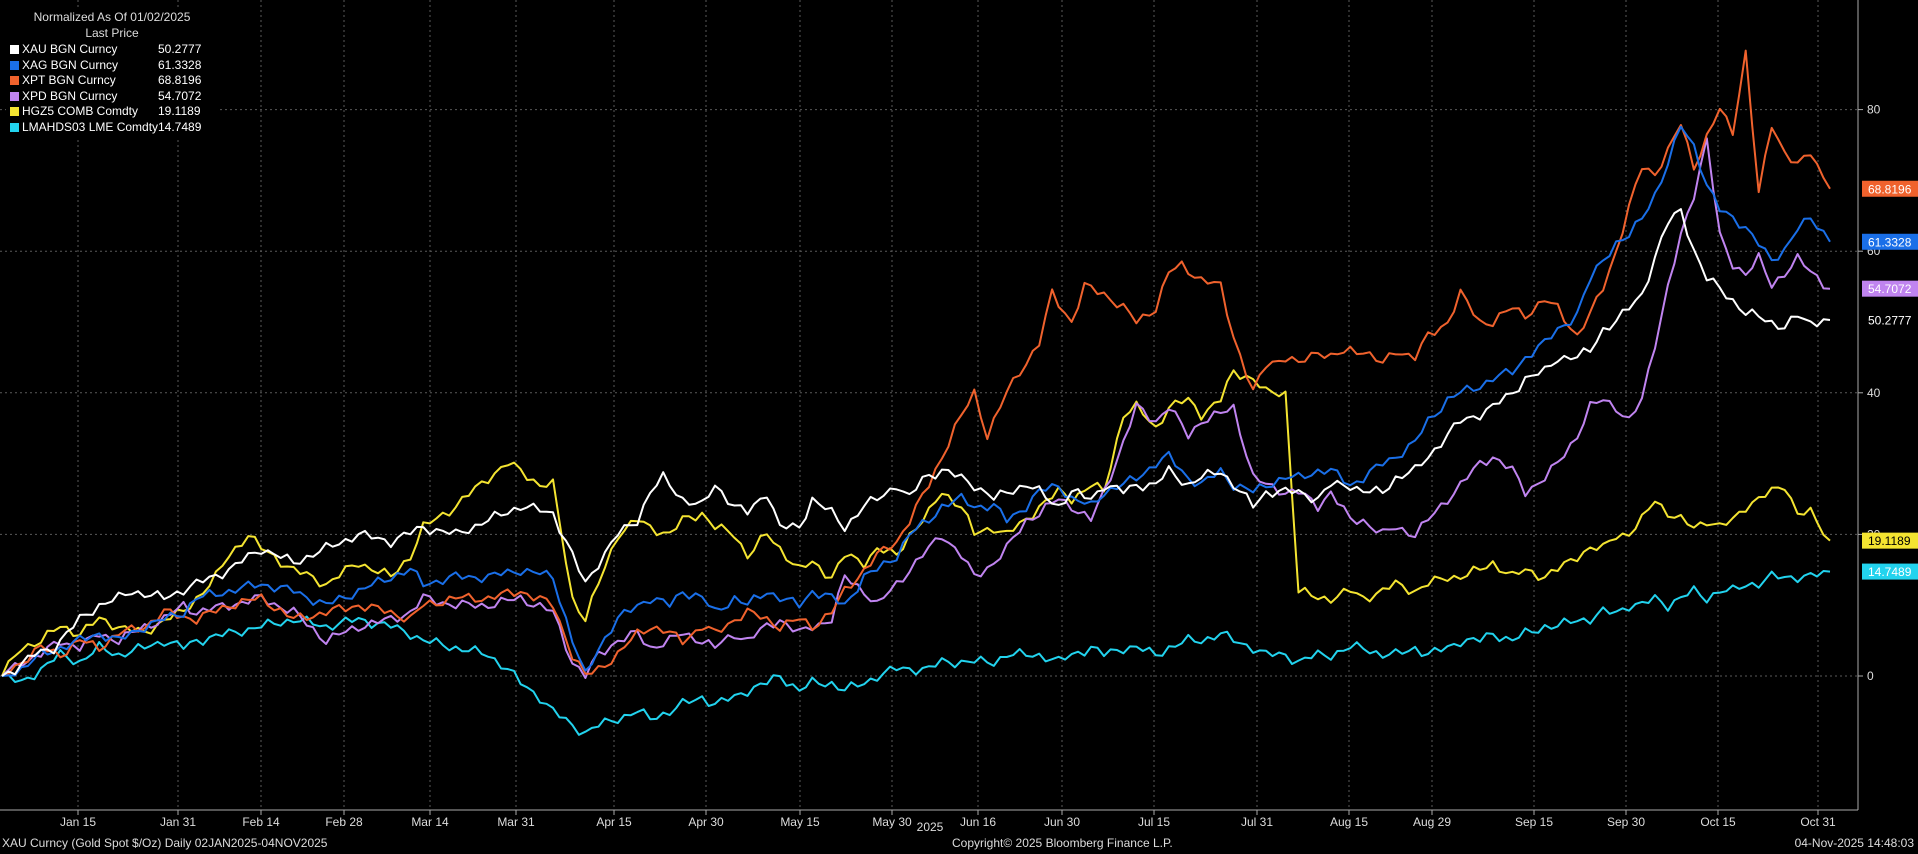 Image resolution: width=1918 pixels, height=854 pixels. I want to click on legend-series-value: 14.7489, so click(180, 126).